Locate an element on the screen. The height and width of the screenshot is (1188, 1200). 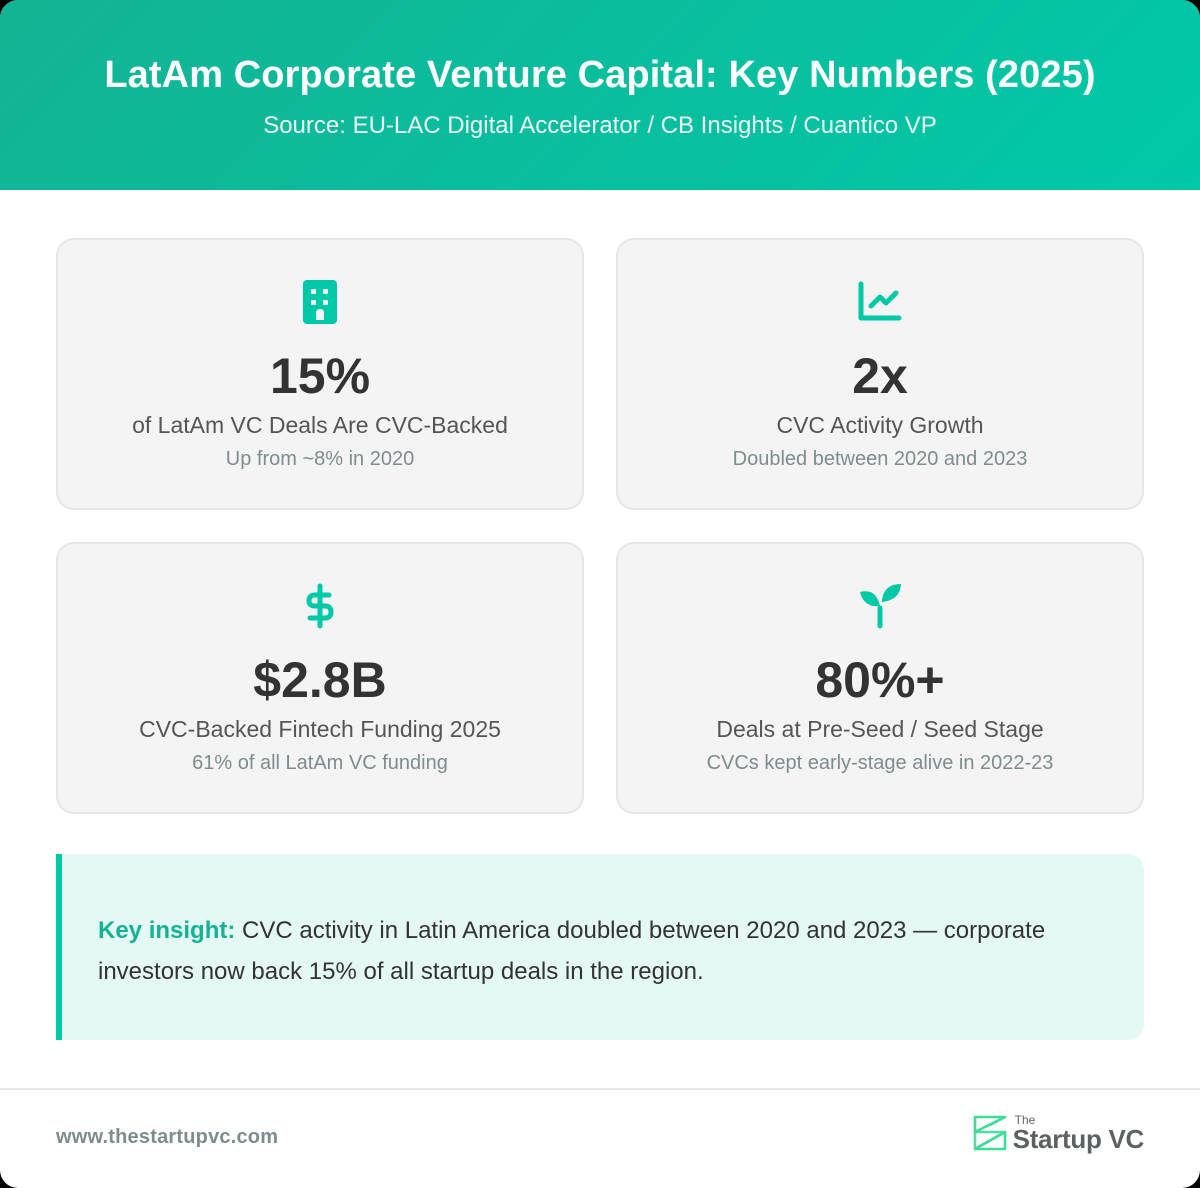
stat-label: Deals at Pre-Seed / Seed Stage is located at coordinates (880, 729).